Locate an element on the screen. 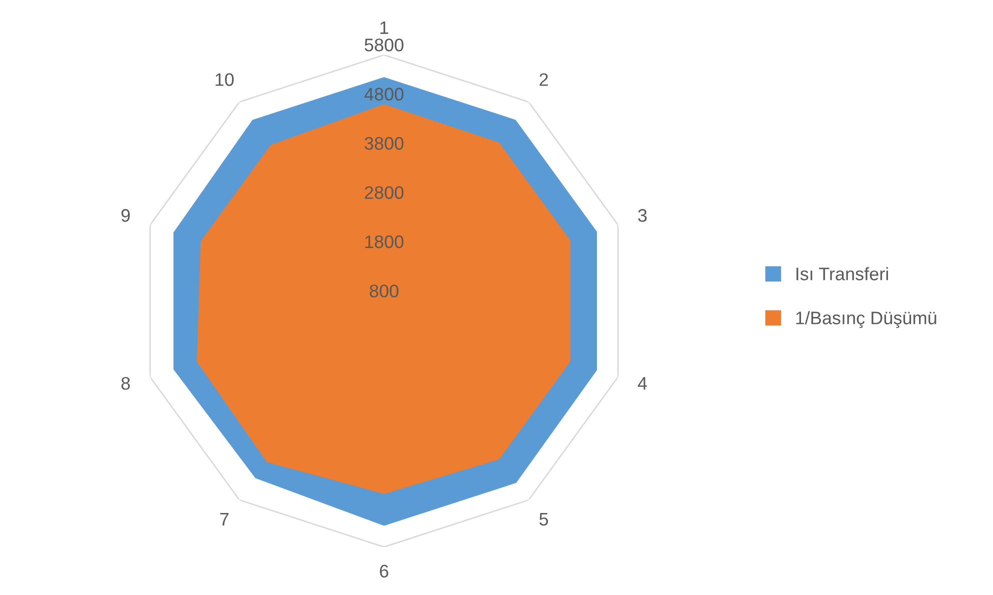 The height and width of the screenshot is (595, 993). y-tick-label: 3800 is located at coordinates (384, 143).